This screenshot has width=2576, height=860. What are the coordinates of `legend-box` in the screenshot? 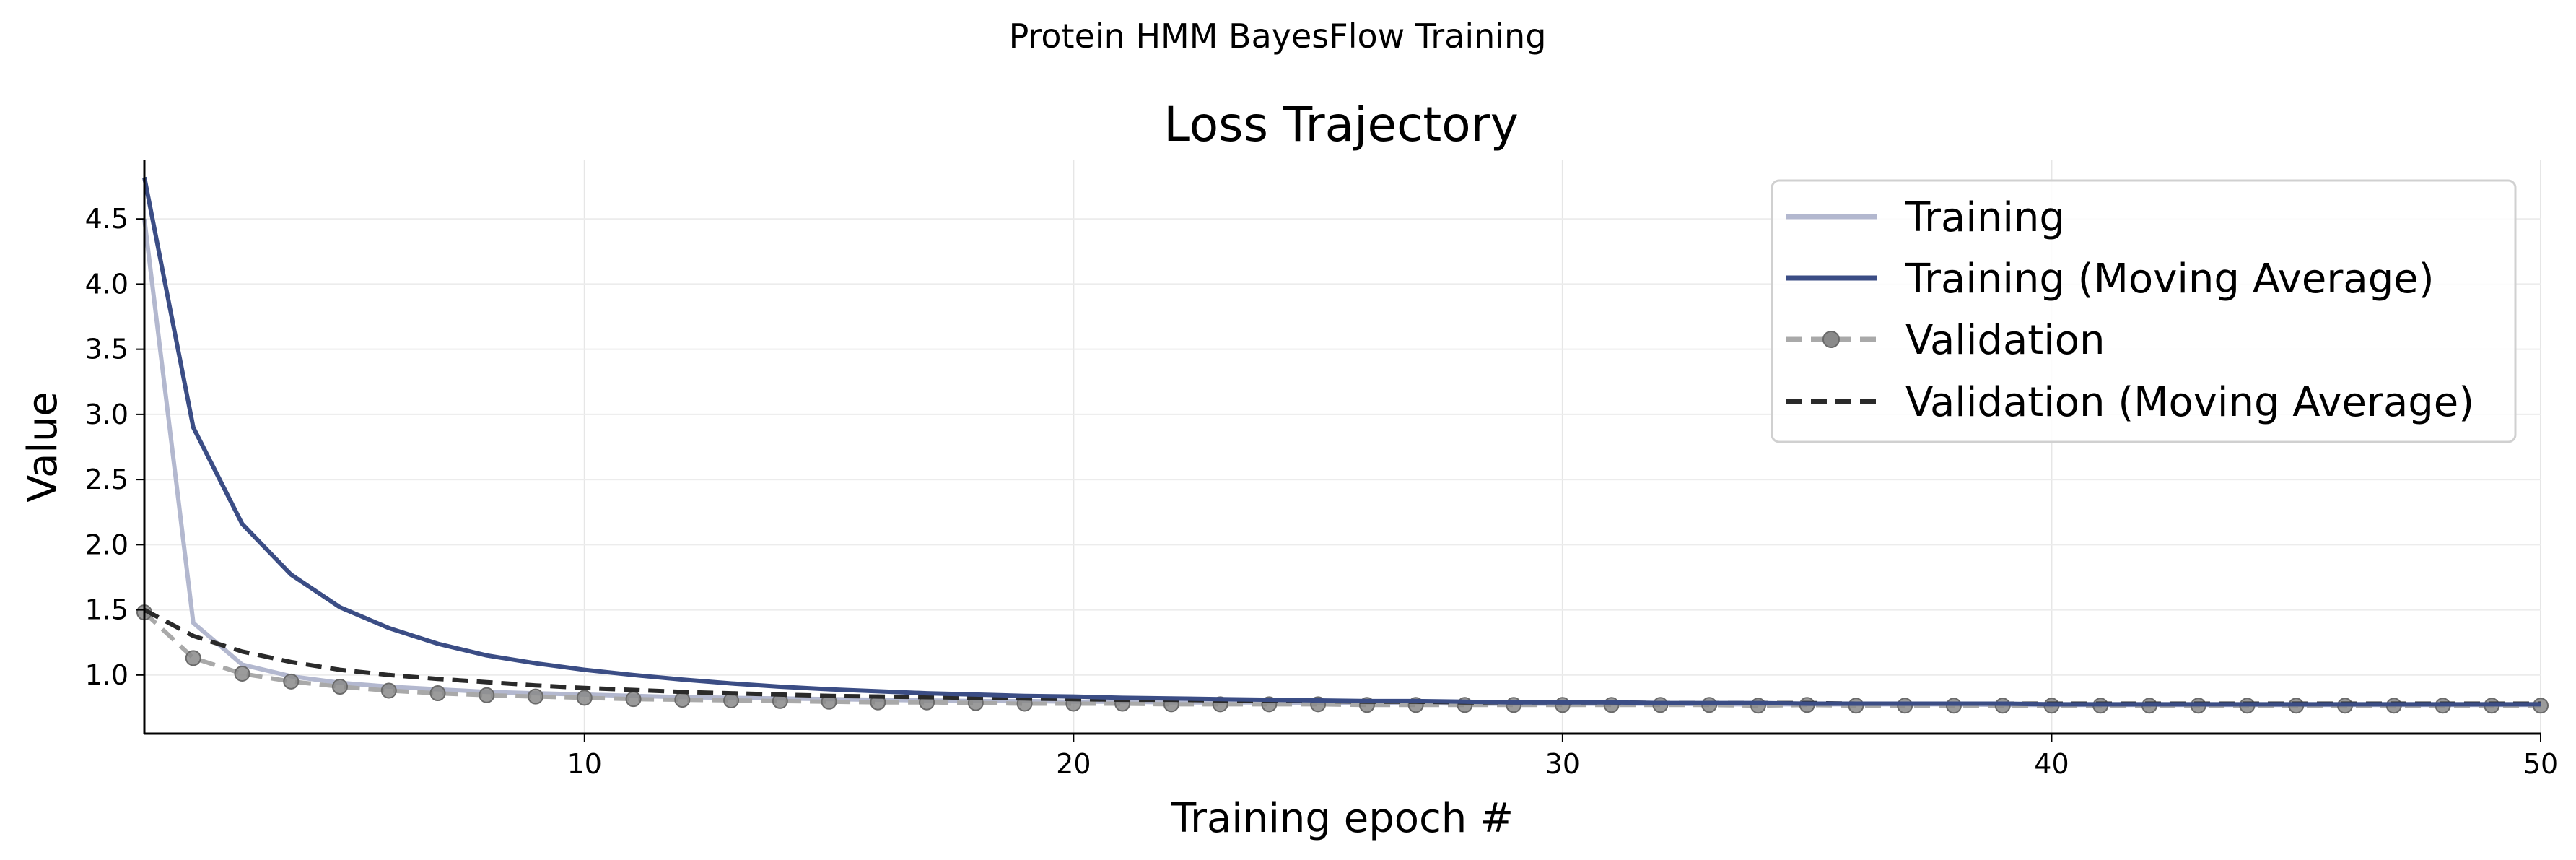 It's located at (2144, 311).